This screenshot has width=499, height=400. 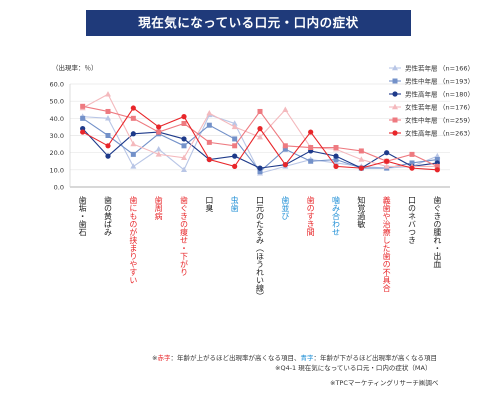 I want to click on x-category-label: 口元のたるみ（ほうれい線）, so click(x=260, y=248).